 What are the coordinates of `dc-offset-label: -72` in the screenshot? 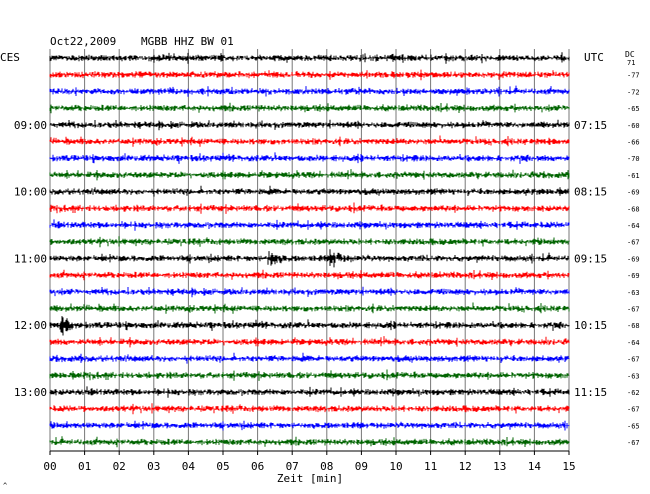 It's located at (633, 92).